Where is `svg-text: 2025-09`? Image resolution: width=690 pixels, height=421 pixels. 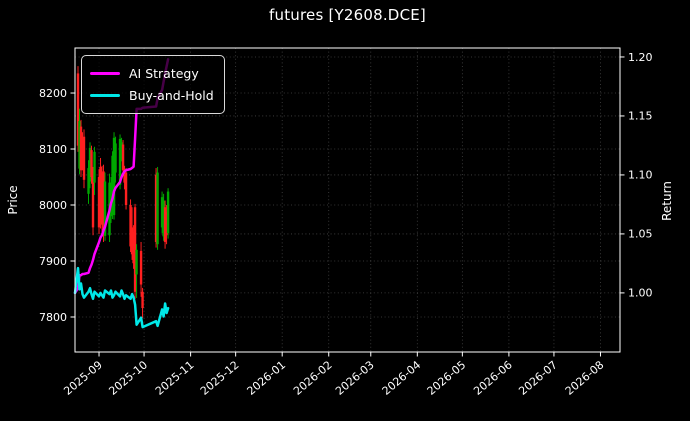 svg-text: 2025-09 is located at coordinates (83, 378).